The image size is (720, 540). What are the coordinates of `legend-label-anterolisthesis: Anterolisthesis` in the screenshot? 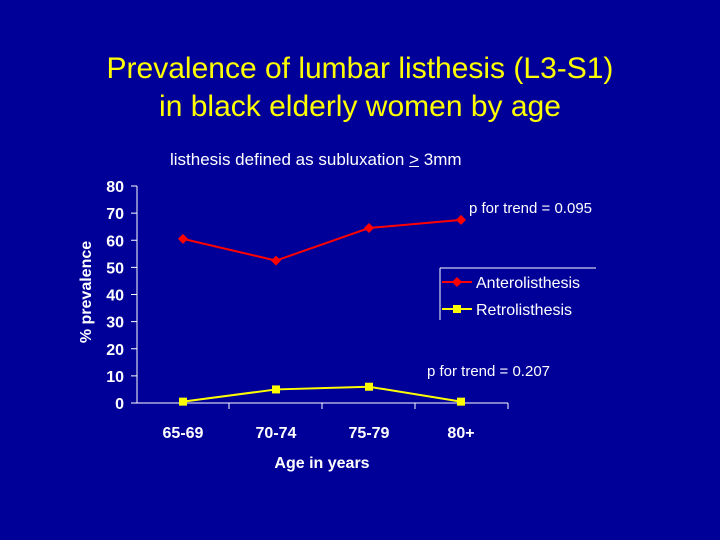 It's located at (528, 283).